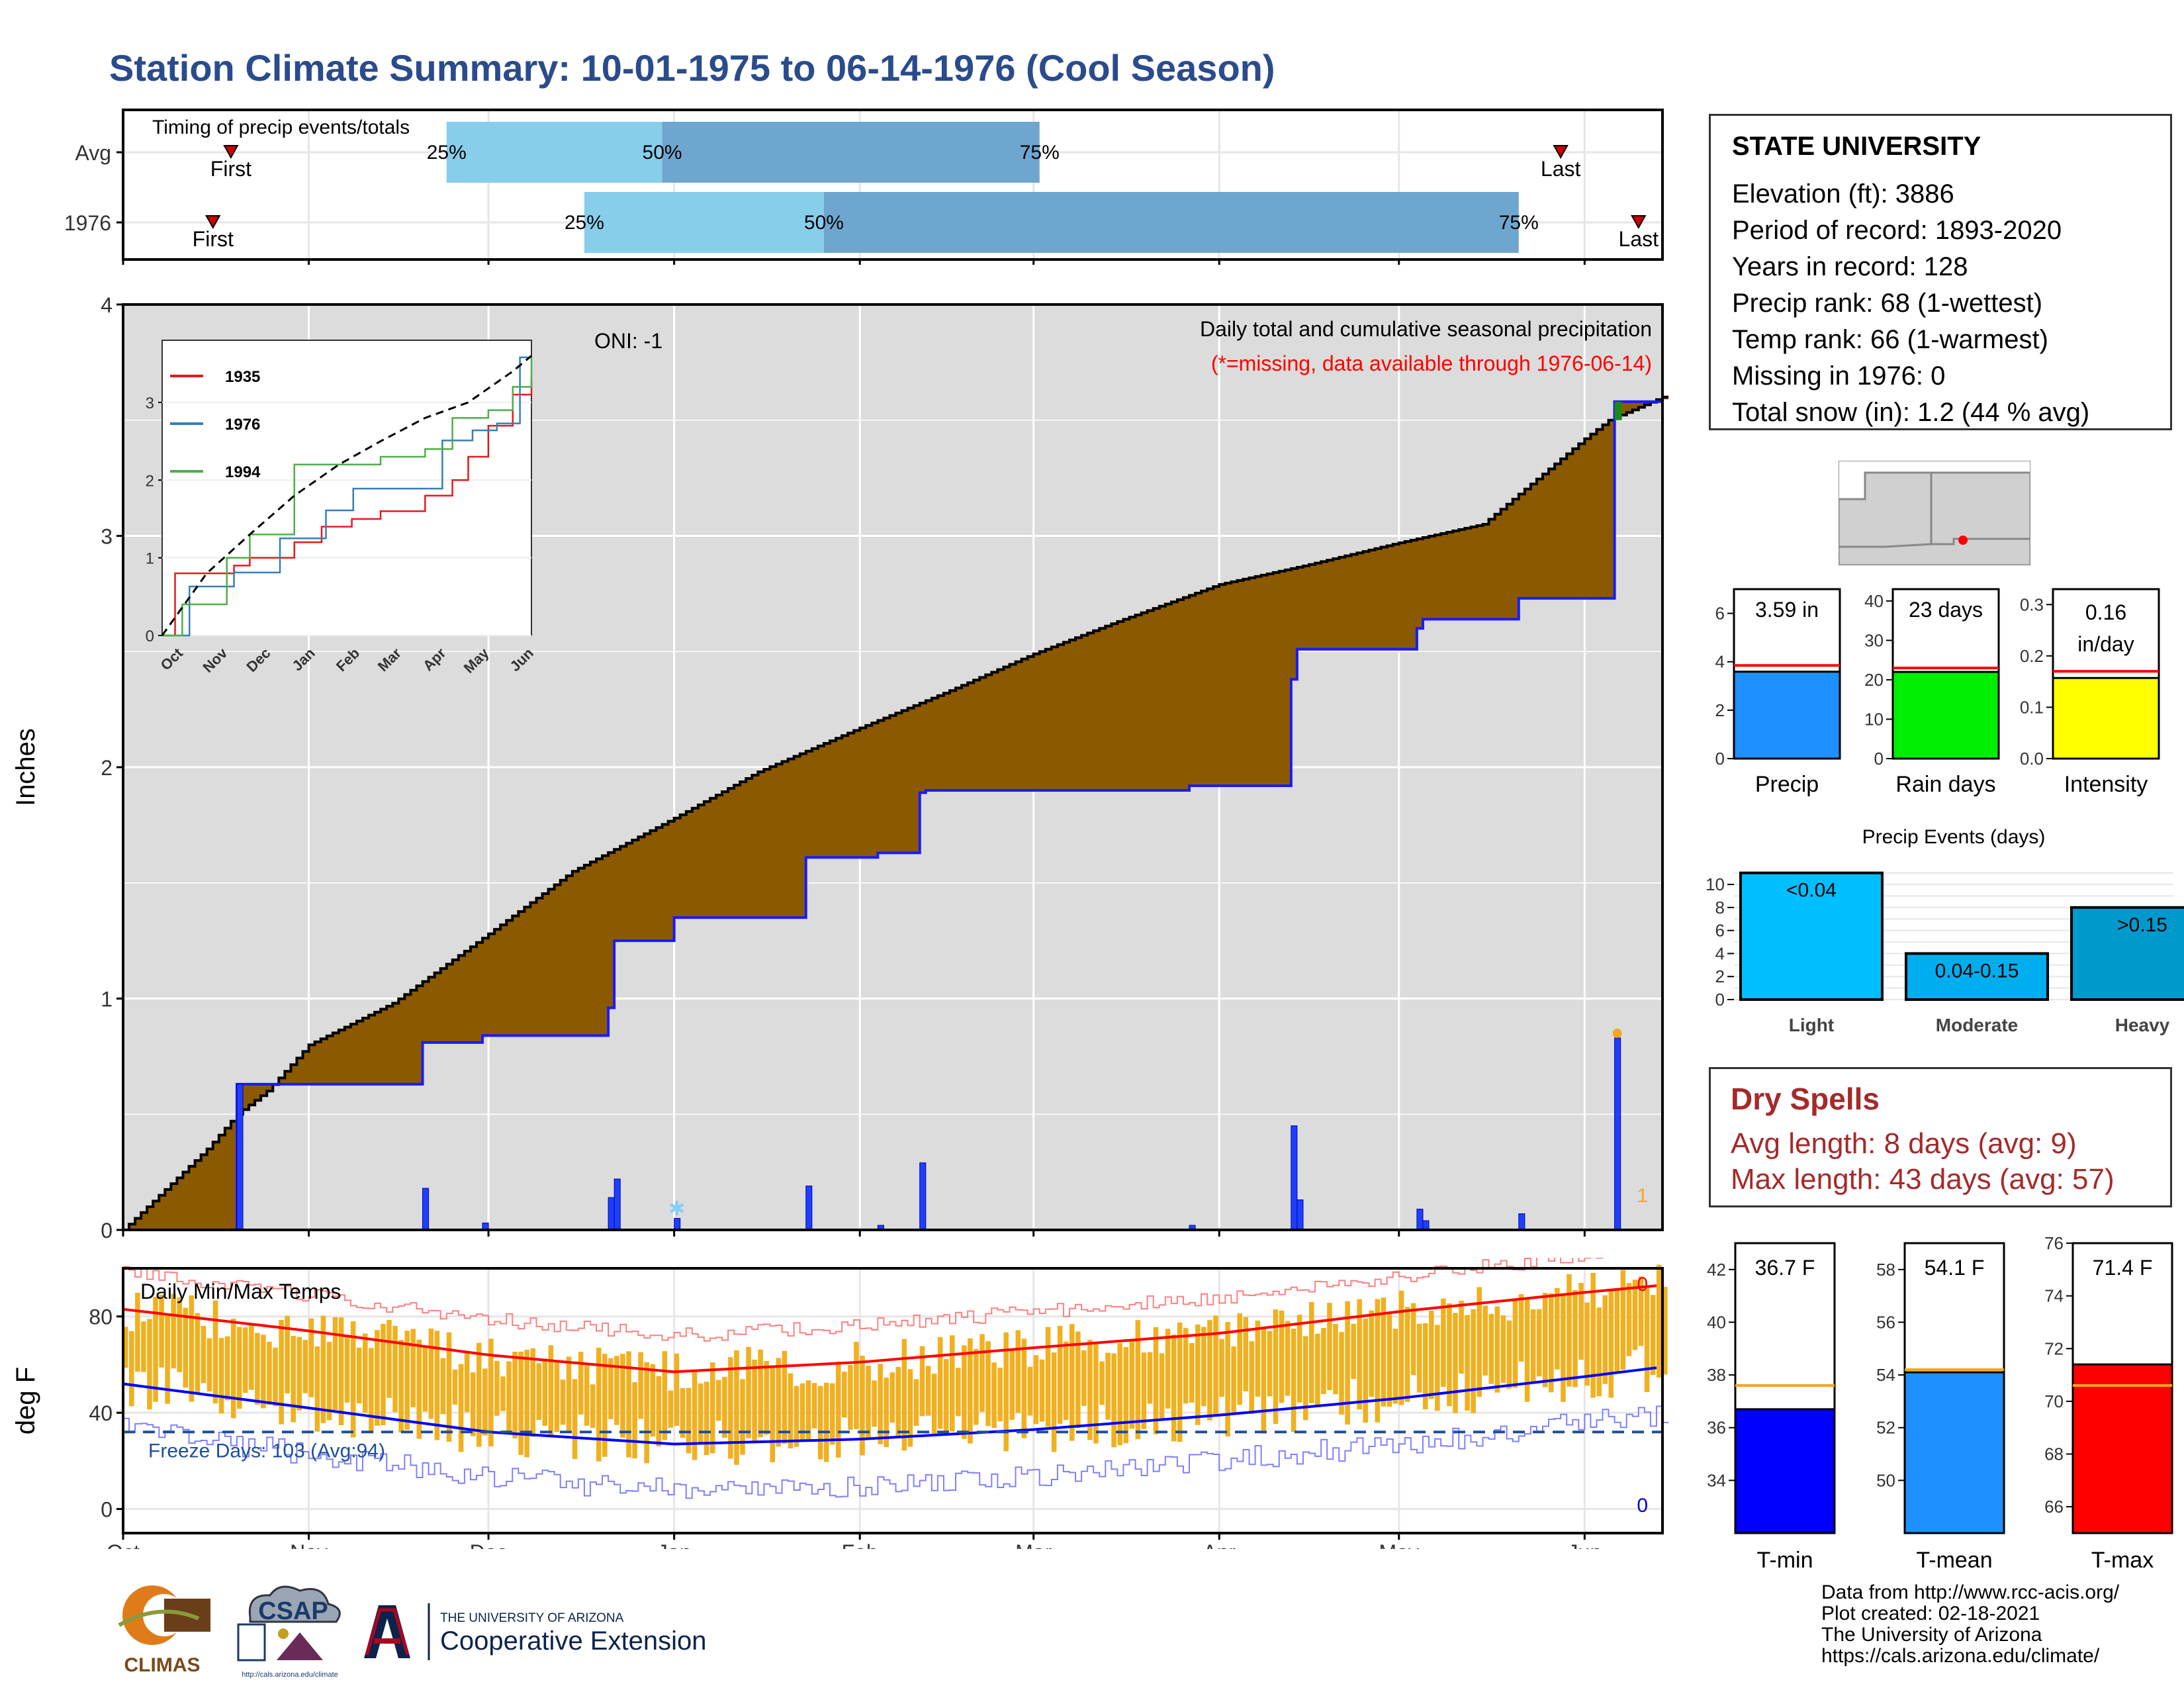 The image size is (2184, 1688). What do you see at coordinates (1945, 715) in the screenshot?
I see `rain-days-bar` at bounding box center [1945, 715].